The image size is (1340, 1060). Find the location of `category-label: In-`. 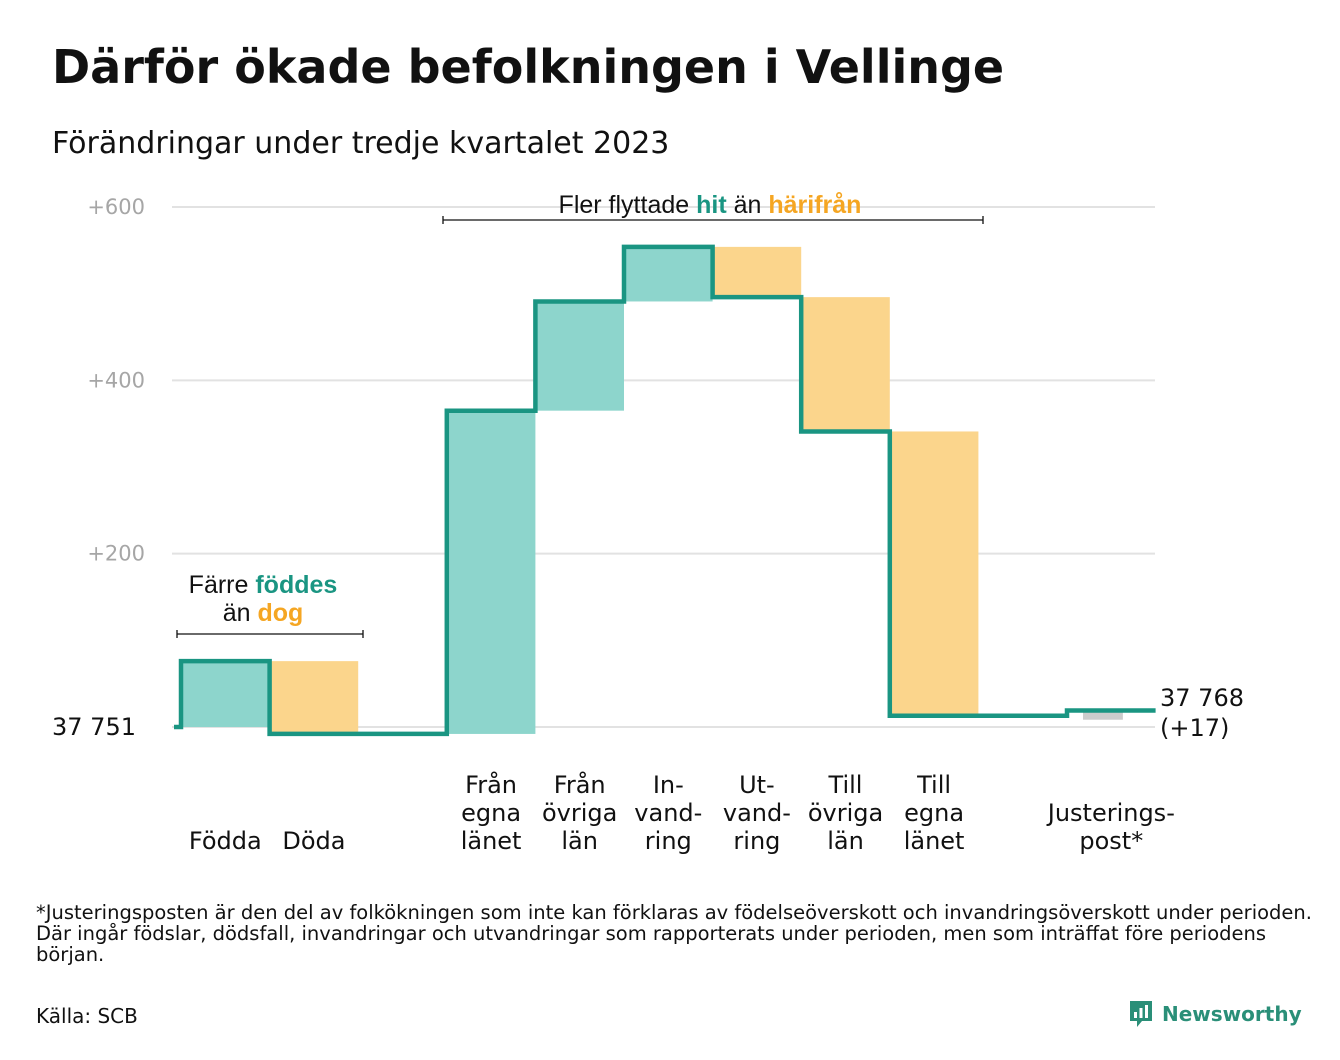

category-label: In- is located at coordinates (668, 785).